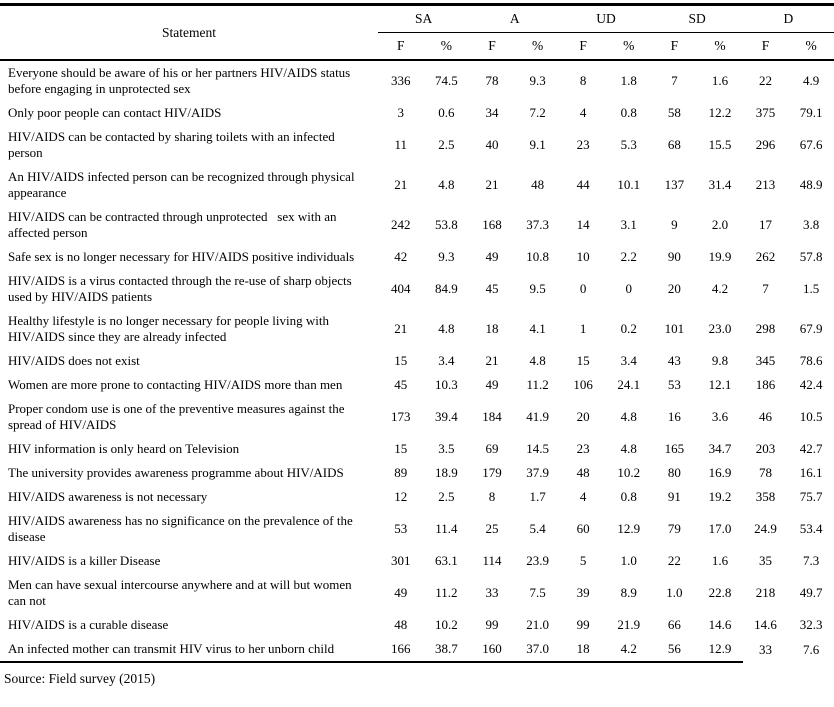  I want to click on value-cell: 46, so click(766, 416).